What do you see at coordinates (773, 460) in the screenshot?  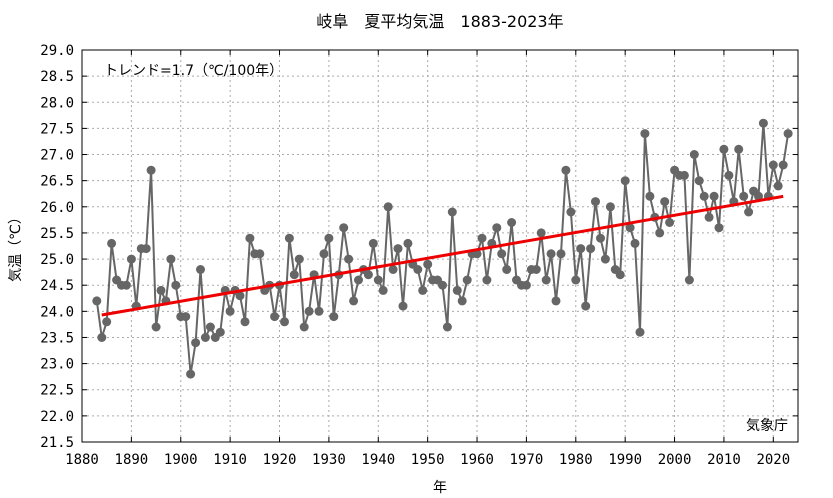 I see `x-tick-label: 2020` at bounding box center [773, 460].